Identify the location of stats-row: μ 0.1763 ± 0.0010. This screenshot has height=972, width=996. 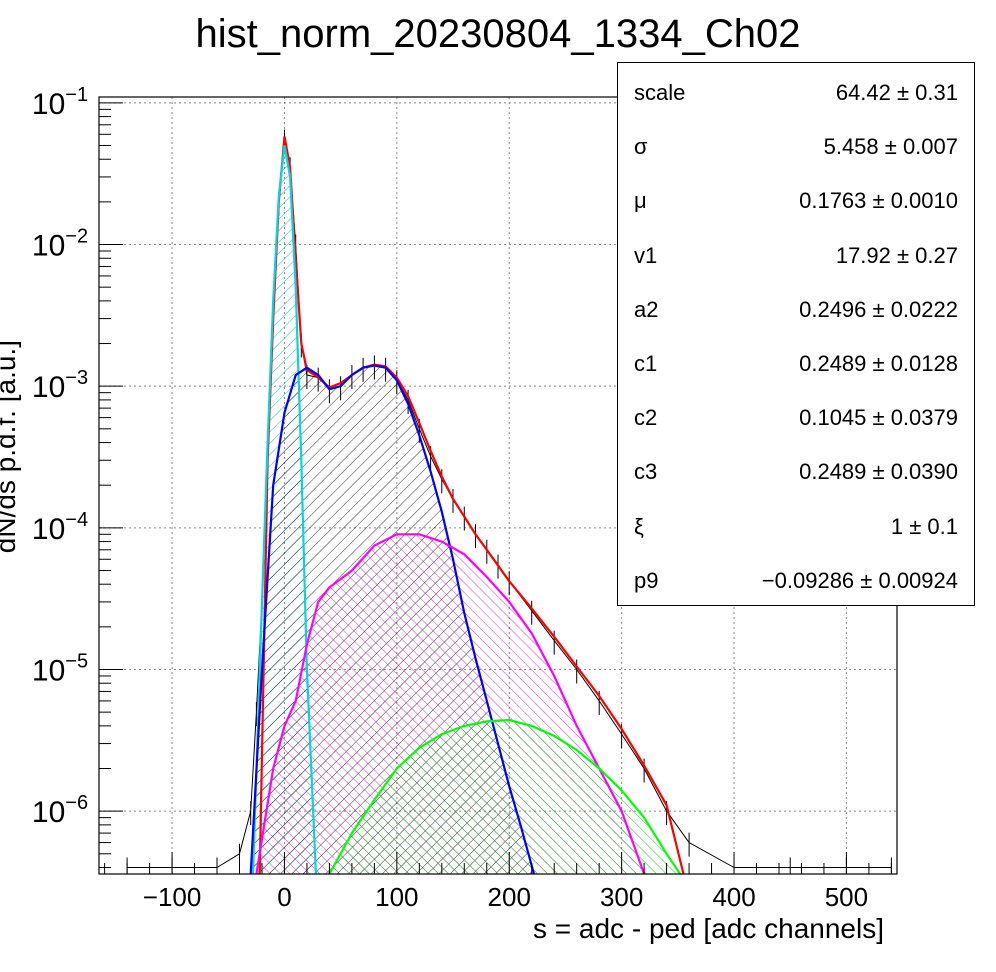
(796, 215).